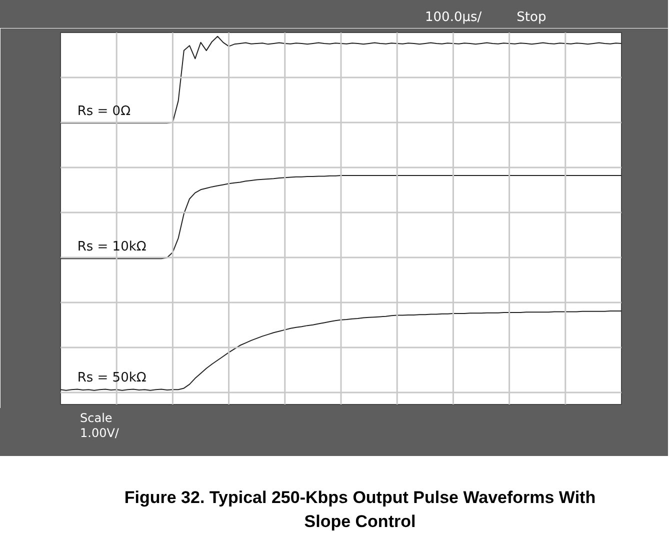 This screenshot has height=560, width=669. What do you see at coordinates (111, 247) in the screenshot?
I see `series-label: Rs = 10kΩ` at bounding box center [111, 247].